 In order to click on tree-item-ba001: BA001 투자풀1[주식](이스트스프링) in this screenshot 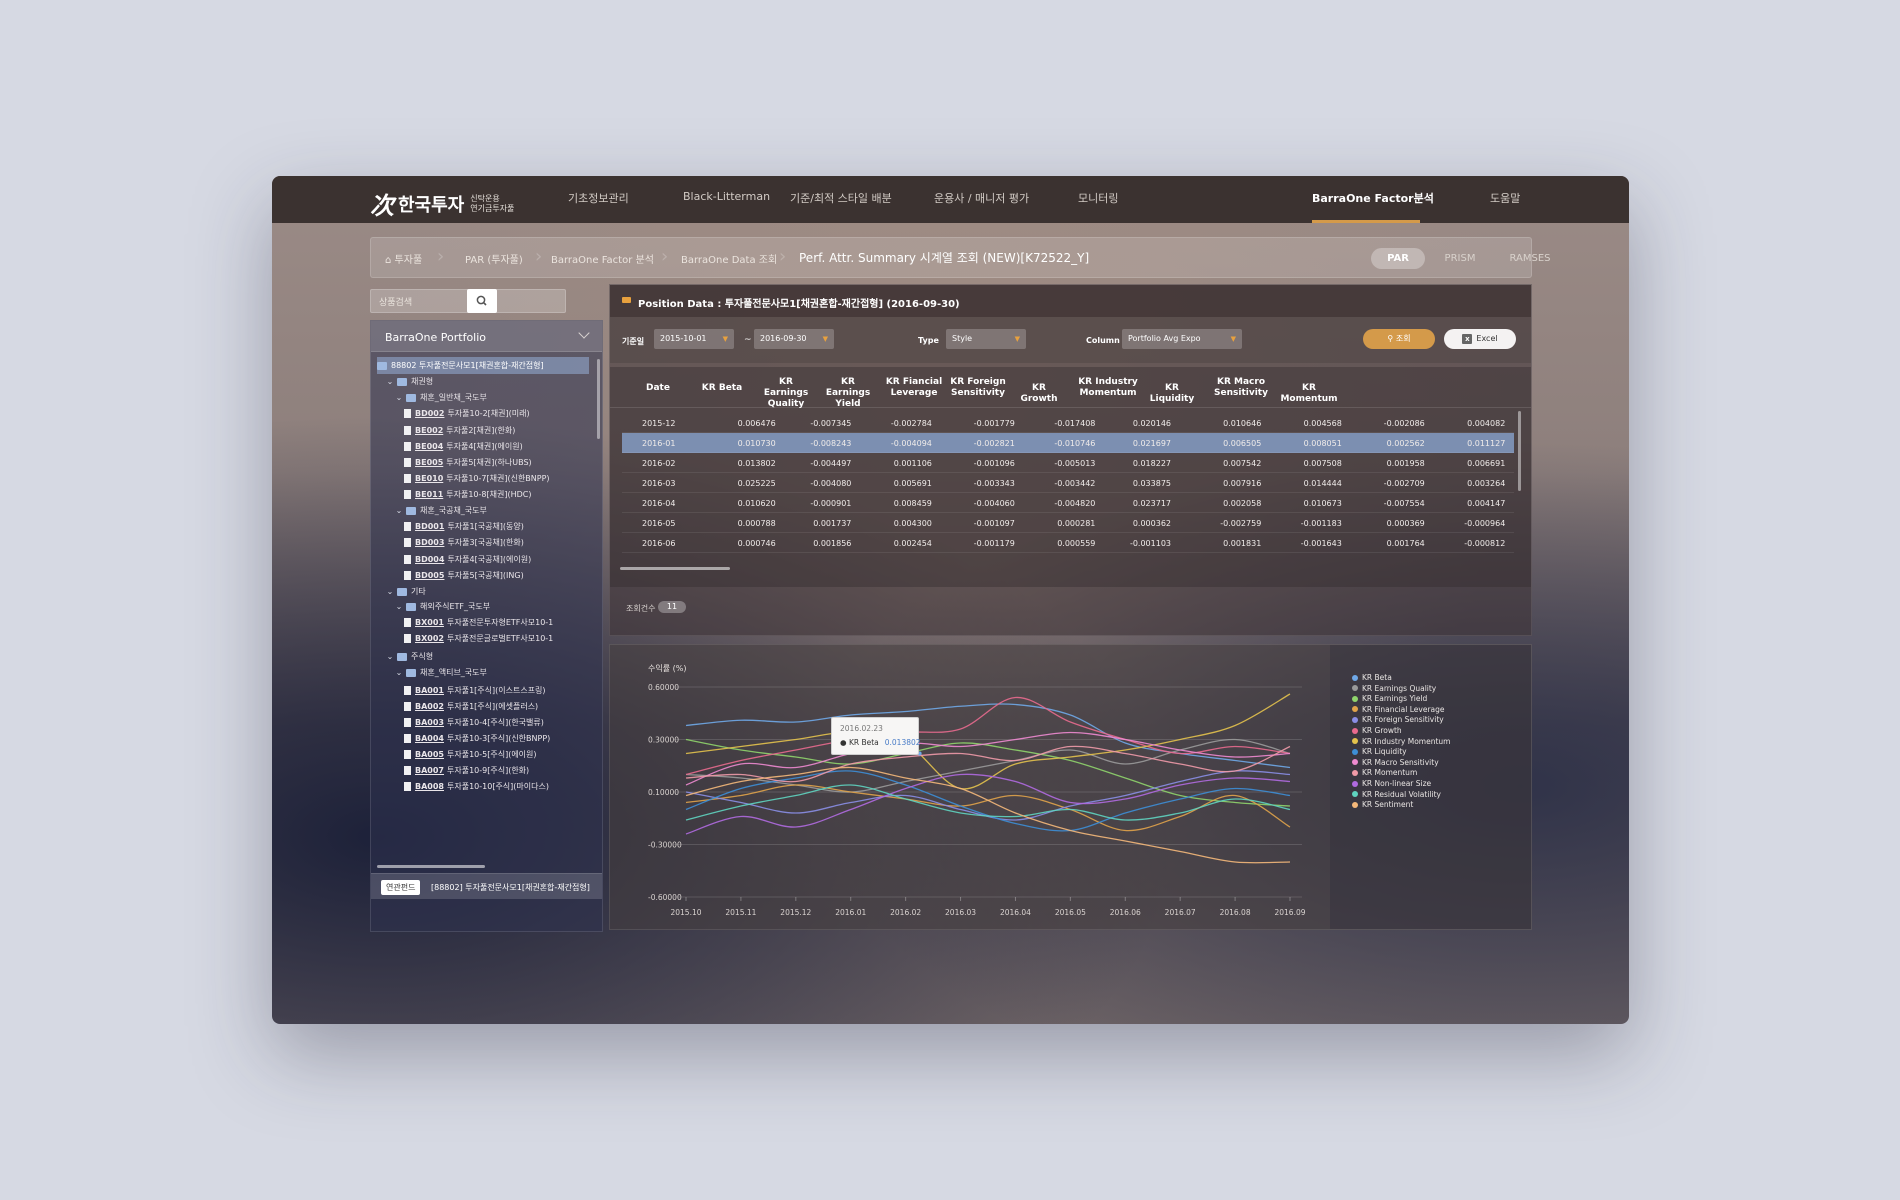, I will do `click(475, 690)`.